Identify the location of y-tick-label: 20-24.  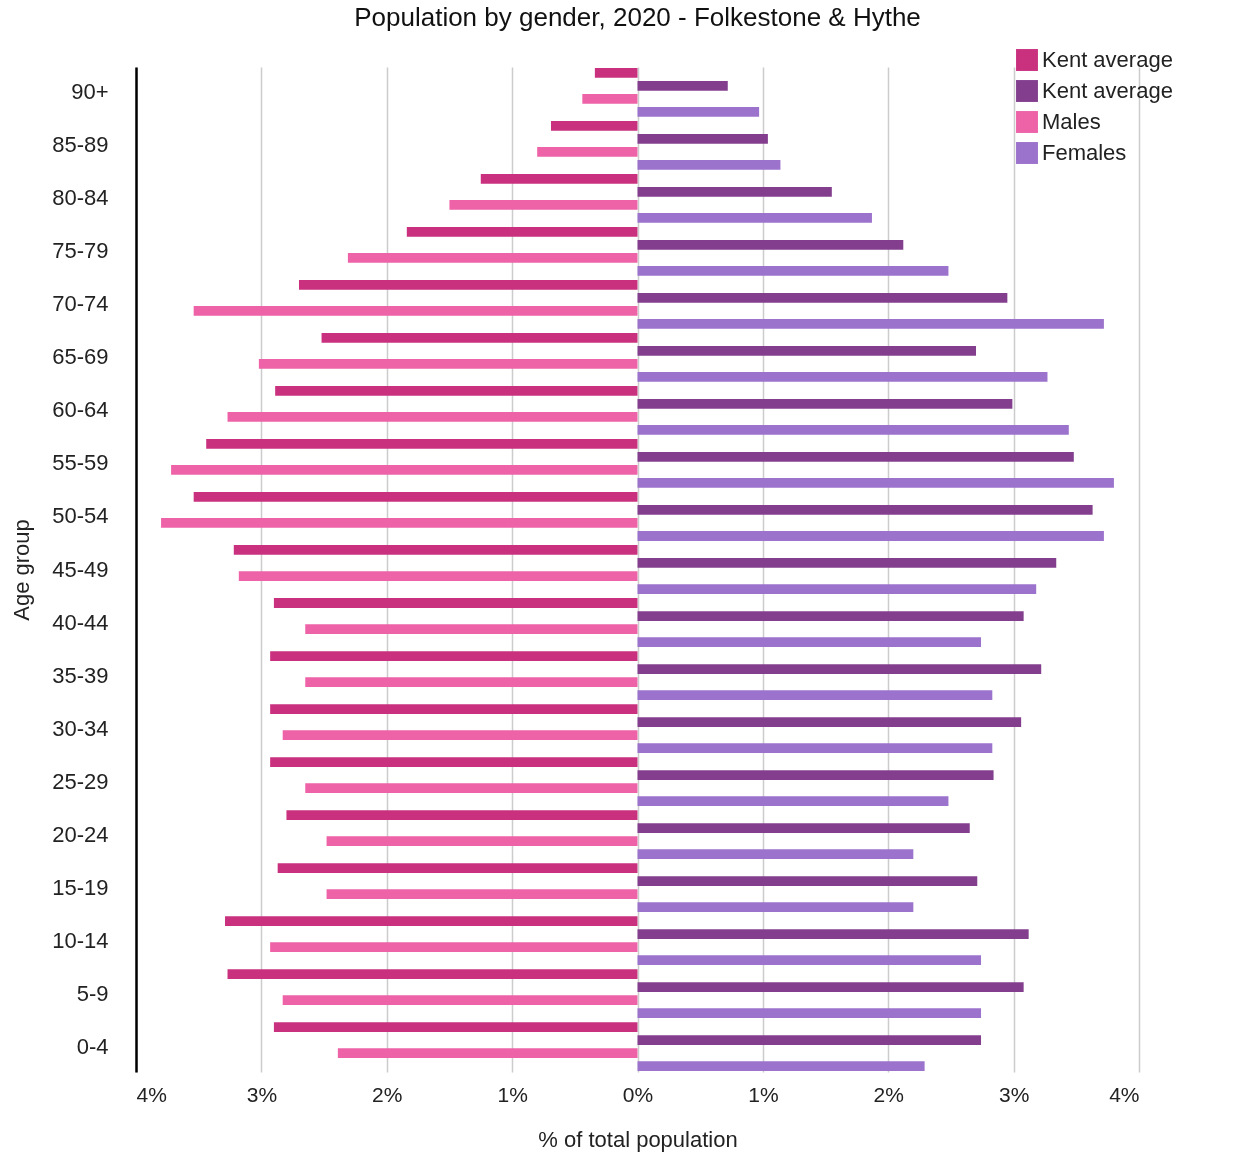
(80, 834).